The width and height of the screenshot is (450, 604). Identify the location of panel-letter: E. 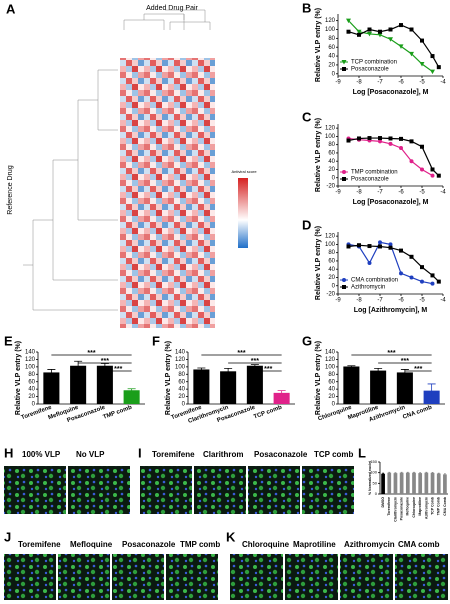
(8, 340).